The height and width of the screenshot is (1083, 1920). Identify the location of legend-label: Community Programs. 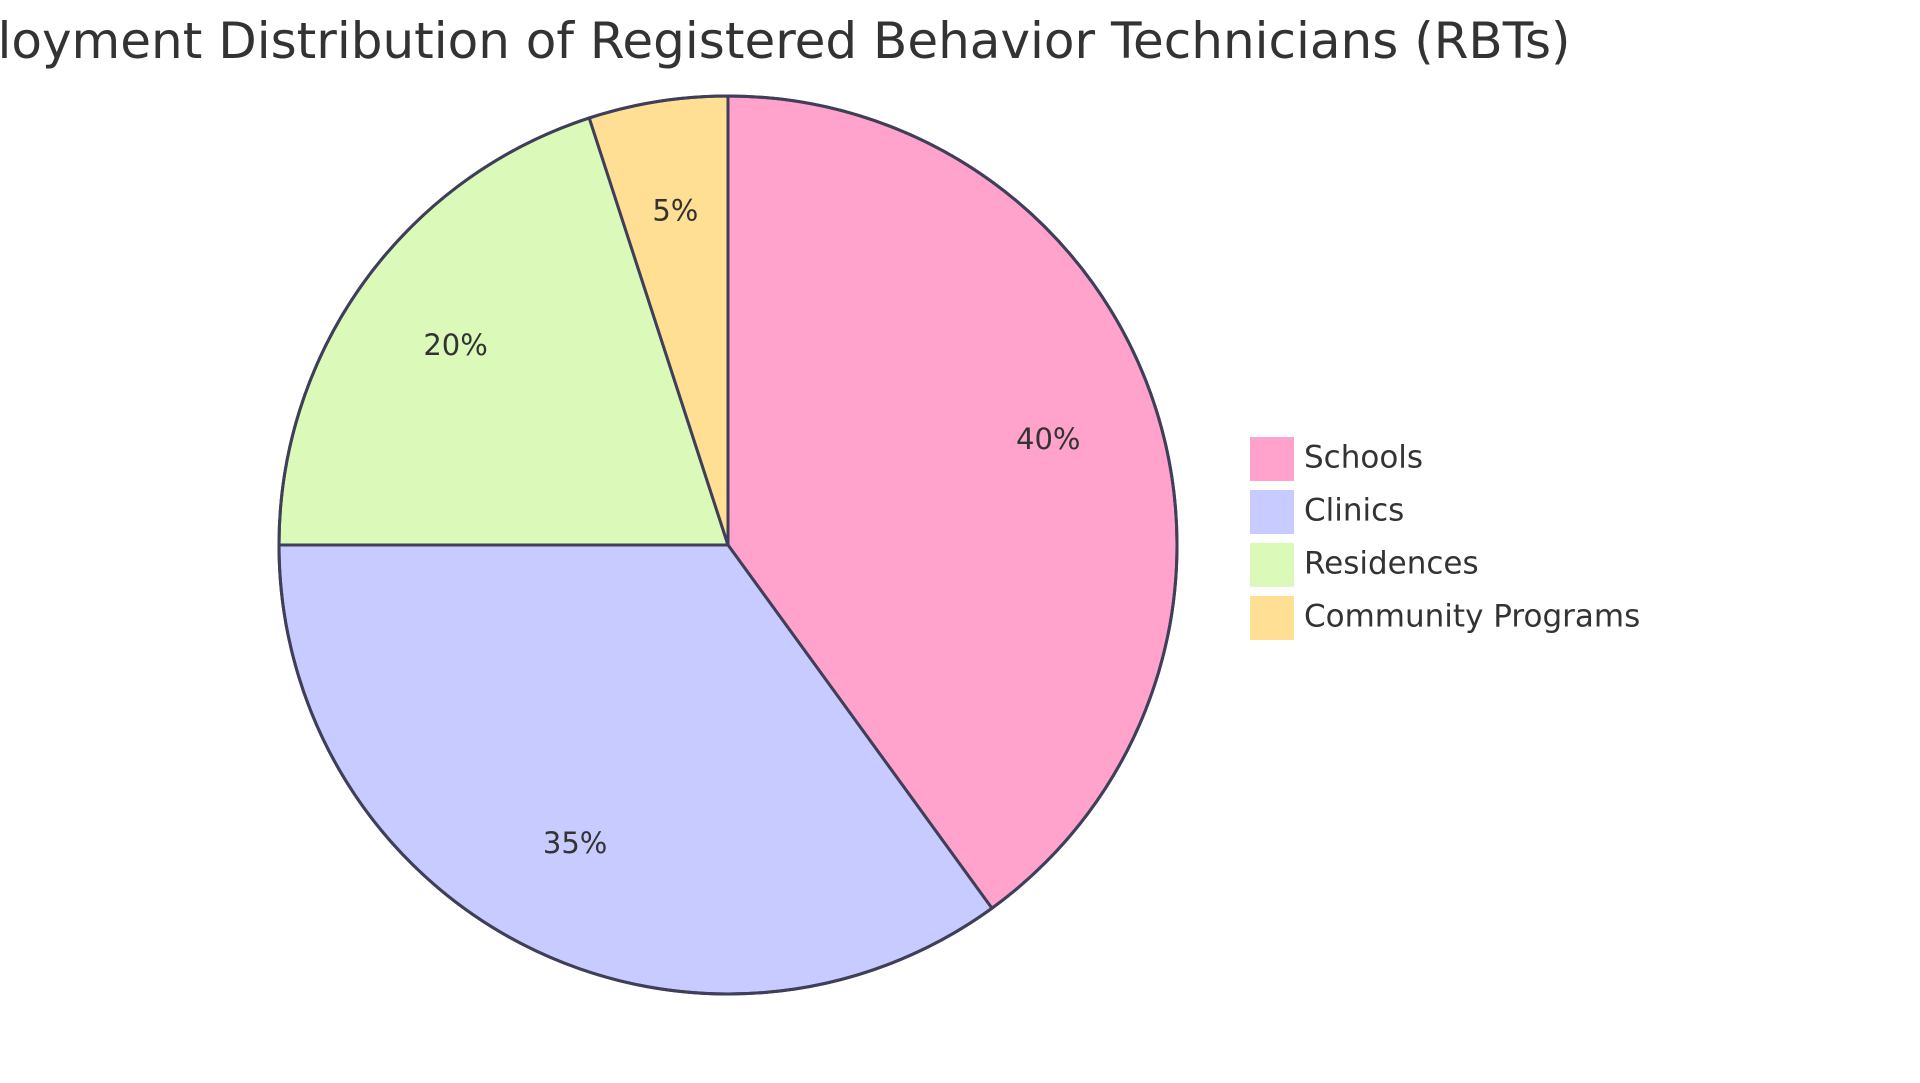
(1472, 617).